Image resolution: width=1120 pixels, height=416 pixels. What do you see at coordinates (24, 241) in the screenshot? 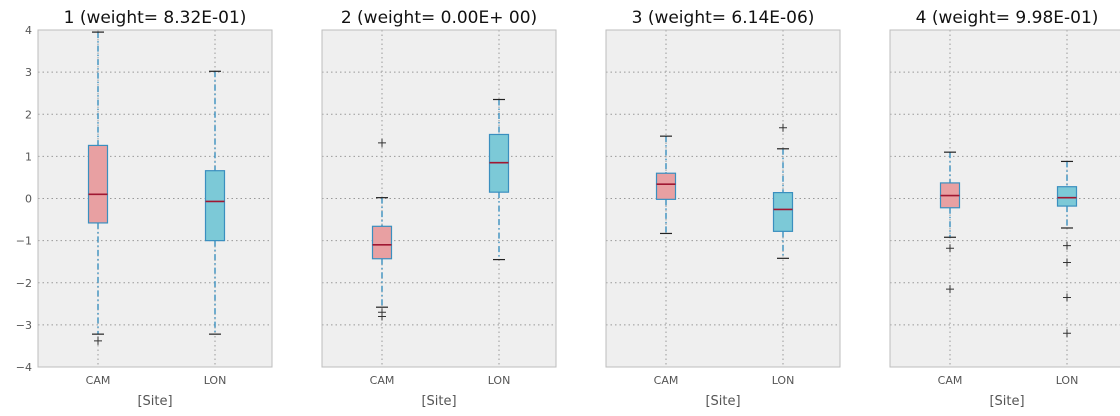
I see `y-tick-label: −1` at bounding box center [24, 241].